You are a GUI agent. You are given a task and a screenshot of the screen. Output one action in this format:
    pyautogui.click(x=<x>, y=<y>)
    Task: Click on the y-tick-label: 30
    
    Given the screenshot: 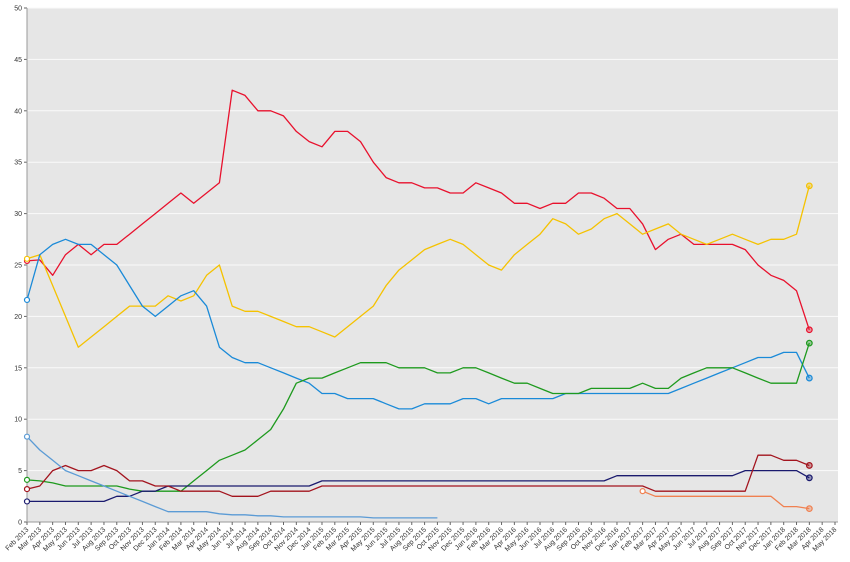 What is the action you would take?
    pyautogui.click(x=18, y=214)
    